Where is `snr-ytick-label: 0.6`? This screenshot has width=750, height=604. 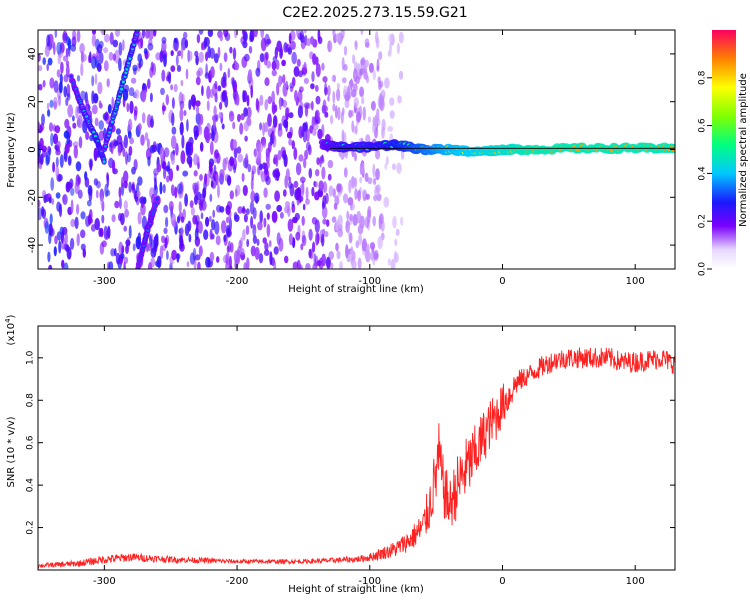
snr-ytick-label: 0.6 is located at coordinates (31, 442).